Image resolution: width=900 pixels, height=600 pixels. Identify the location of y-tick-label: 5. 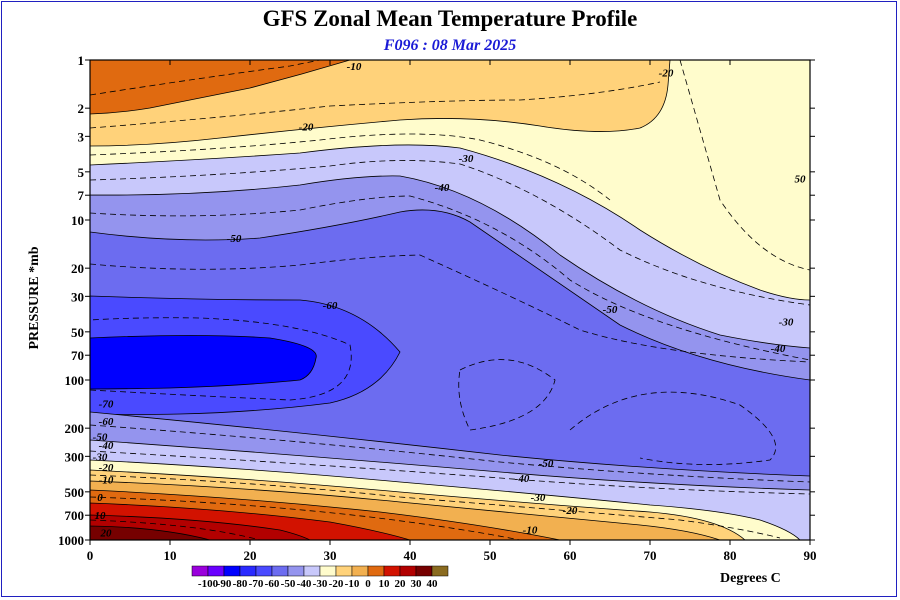
(81, 172).